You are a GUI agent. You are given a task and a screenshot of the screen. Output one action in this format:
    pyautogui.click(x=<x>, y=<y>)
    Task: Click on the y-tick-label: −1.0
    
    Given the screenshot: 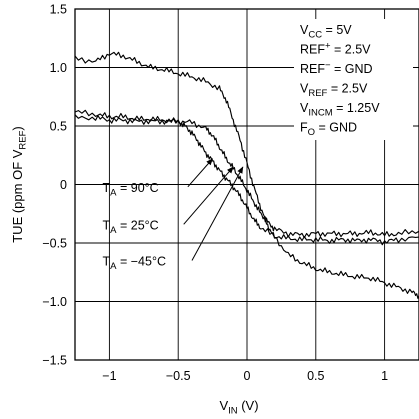 What is the action you would take?
    pyautogui.click(x=54, y=302)
    